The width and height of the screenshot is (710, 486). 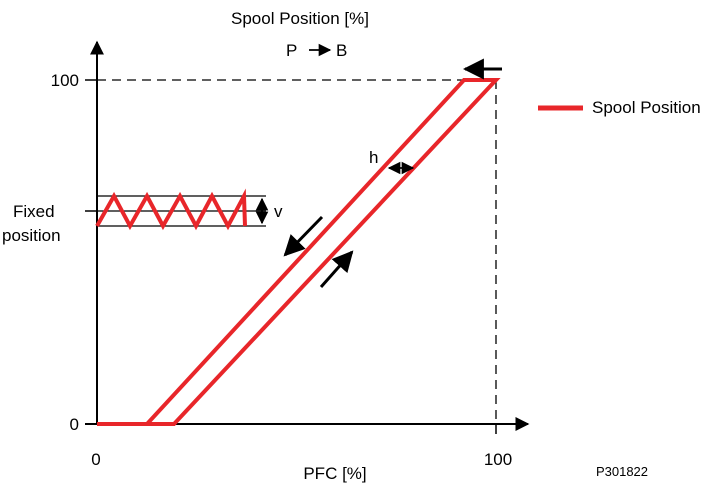 I want to click on figure-id: P301822, so click(x=622, y=471).